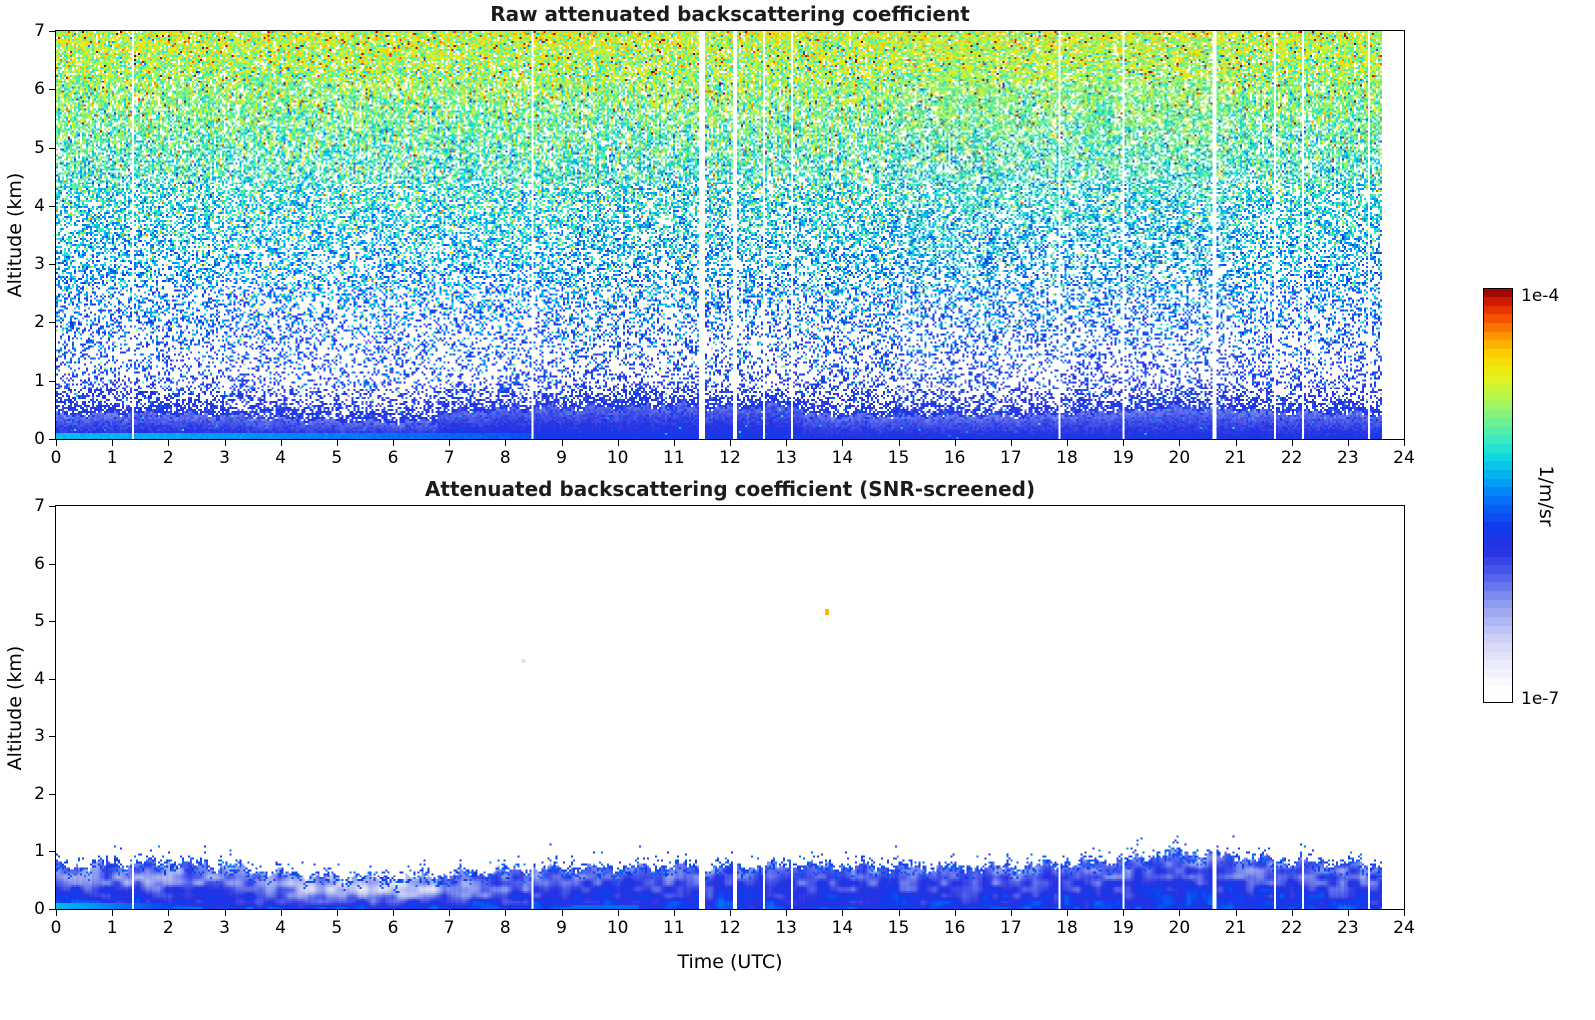 Image resolution: width=1595 pixels, height=1020 pixels. I want to click on y-tick-label: 6, so click(39, 563).